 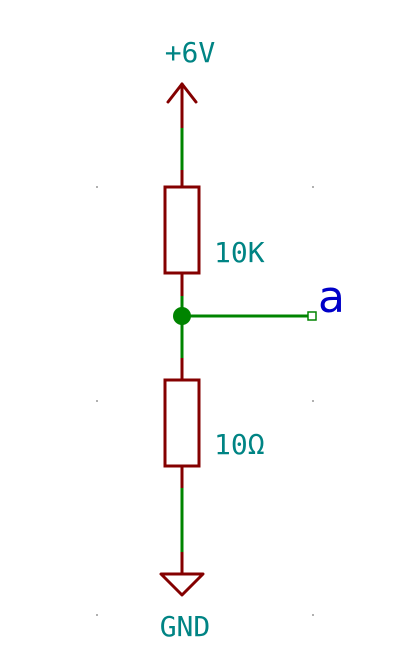 What do you see at coordinates (182, 106) in the screenshot?
I see `power-arrow-symbol` at bounding box center [182, 106].